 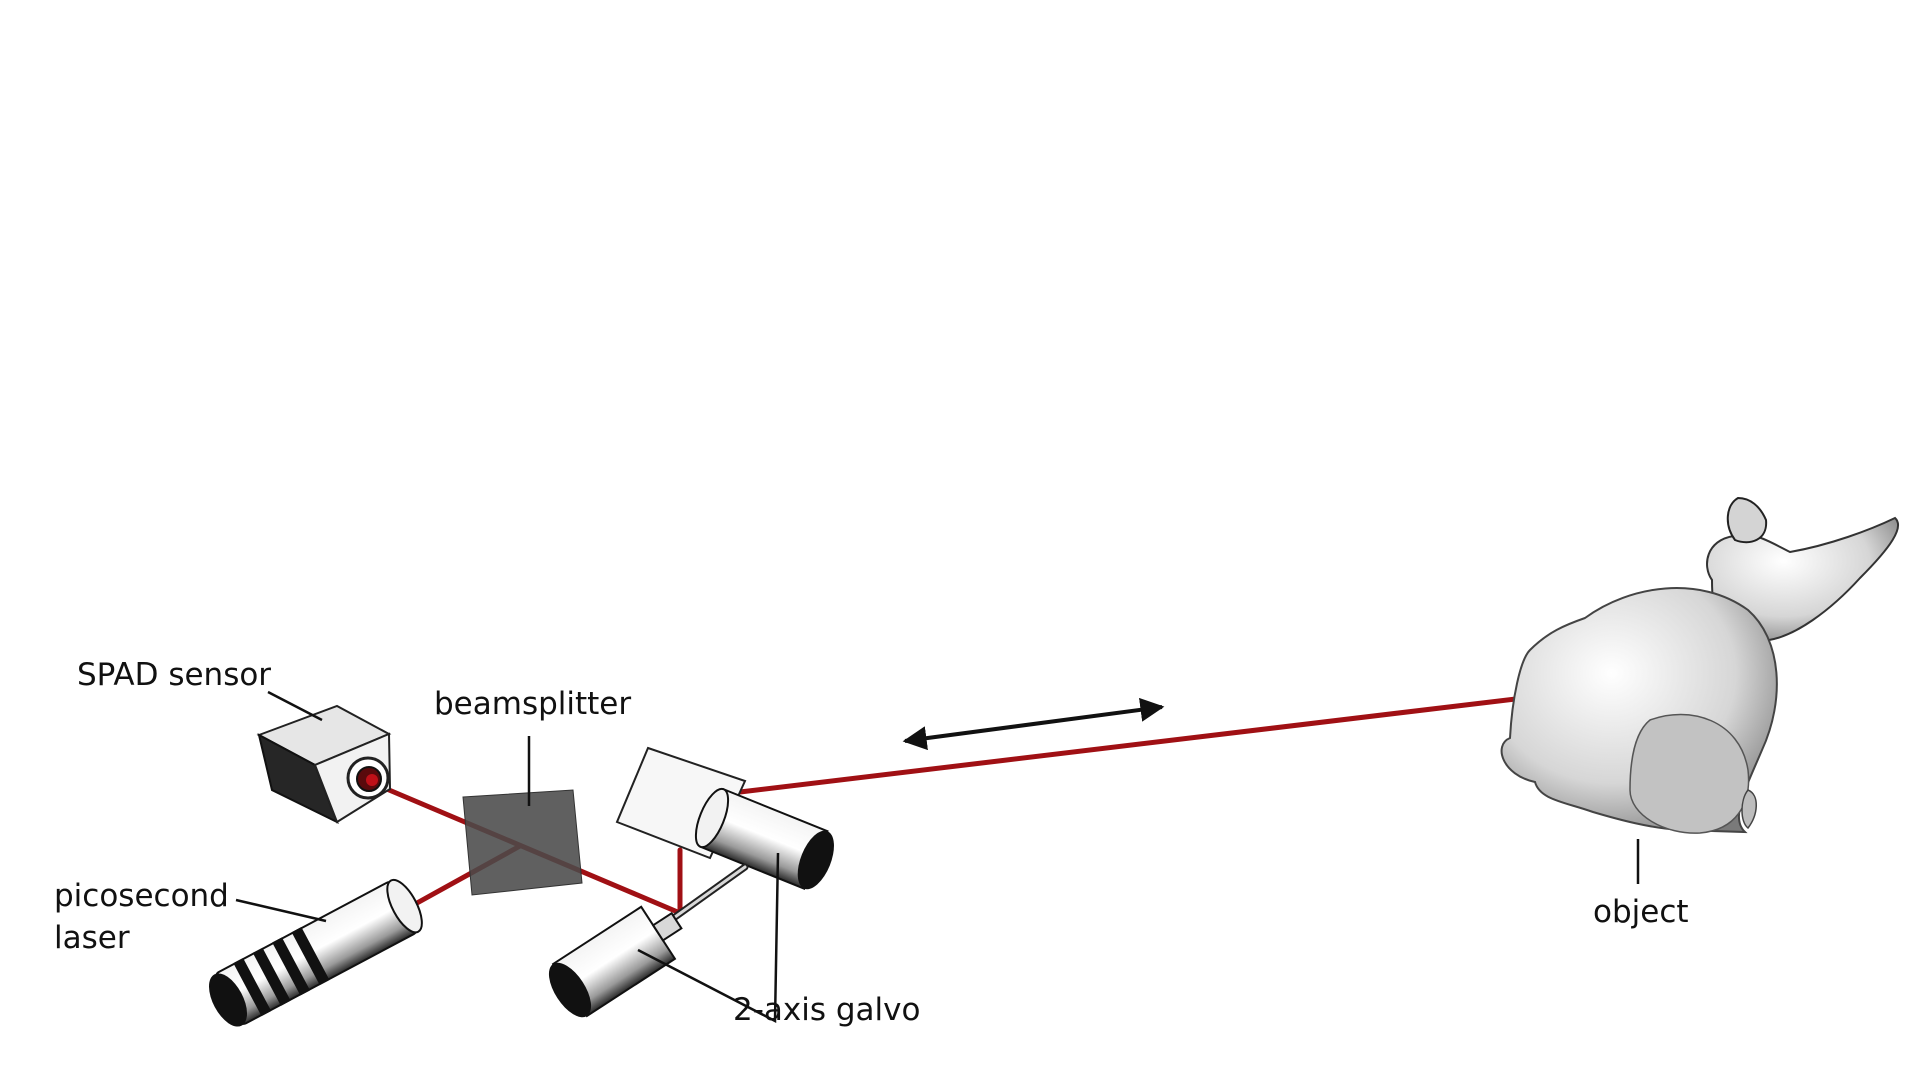 What do you see at coordinates (522, 842) in the screenshot?
I see `beamsplitter-icon` at bounding box center [522, 842].